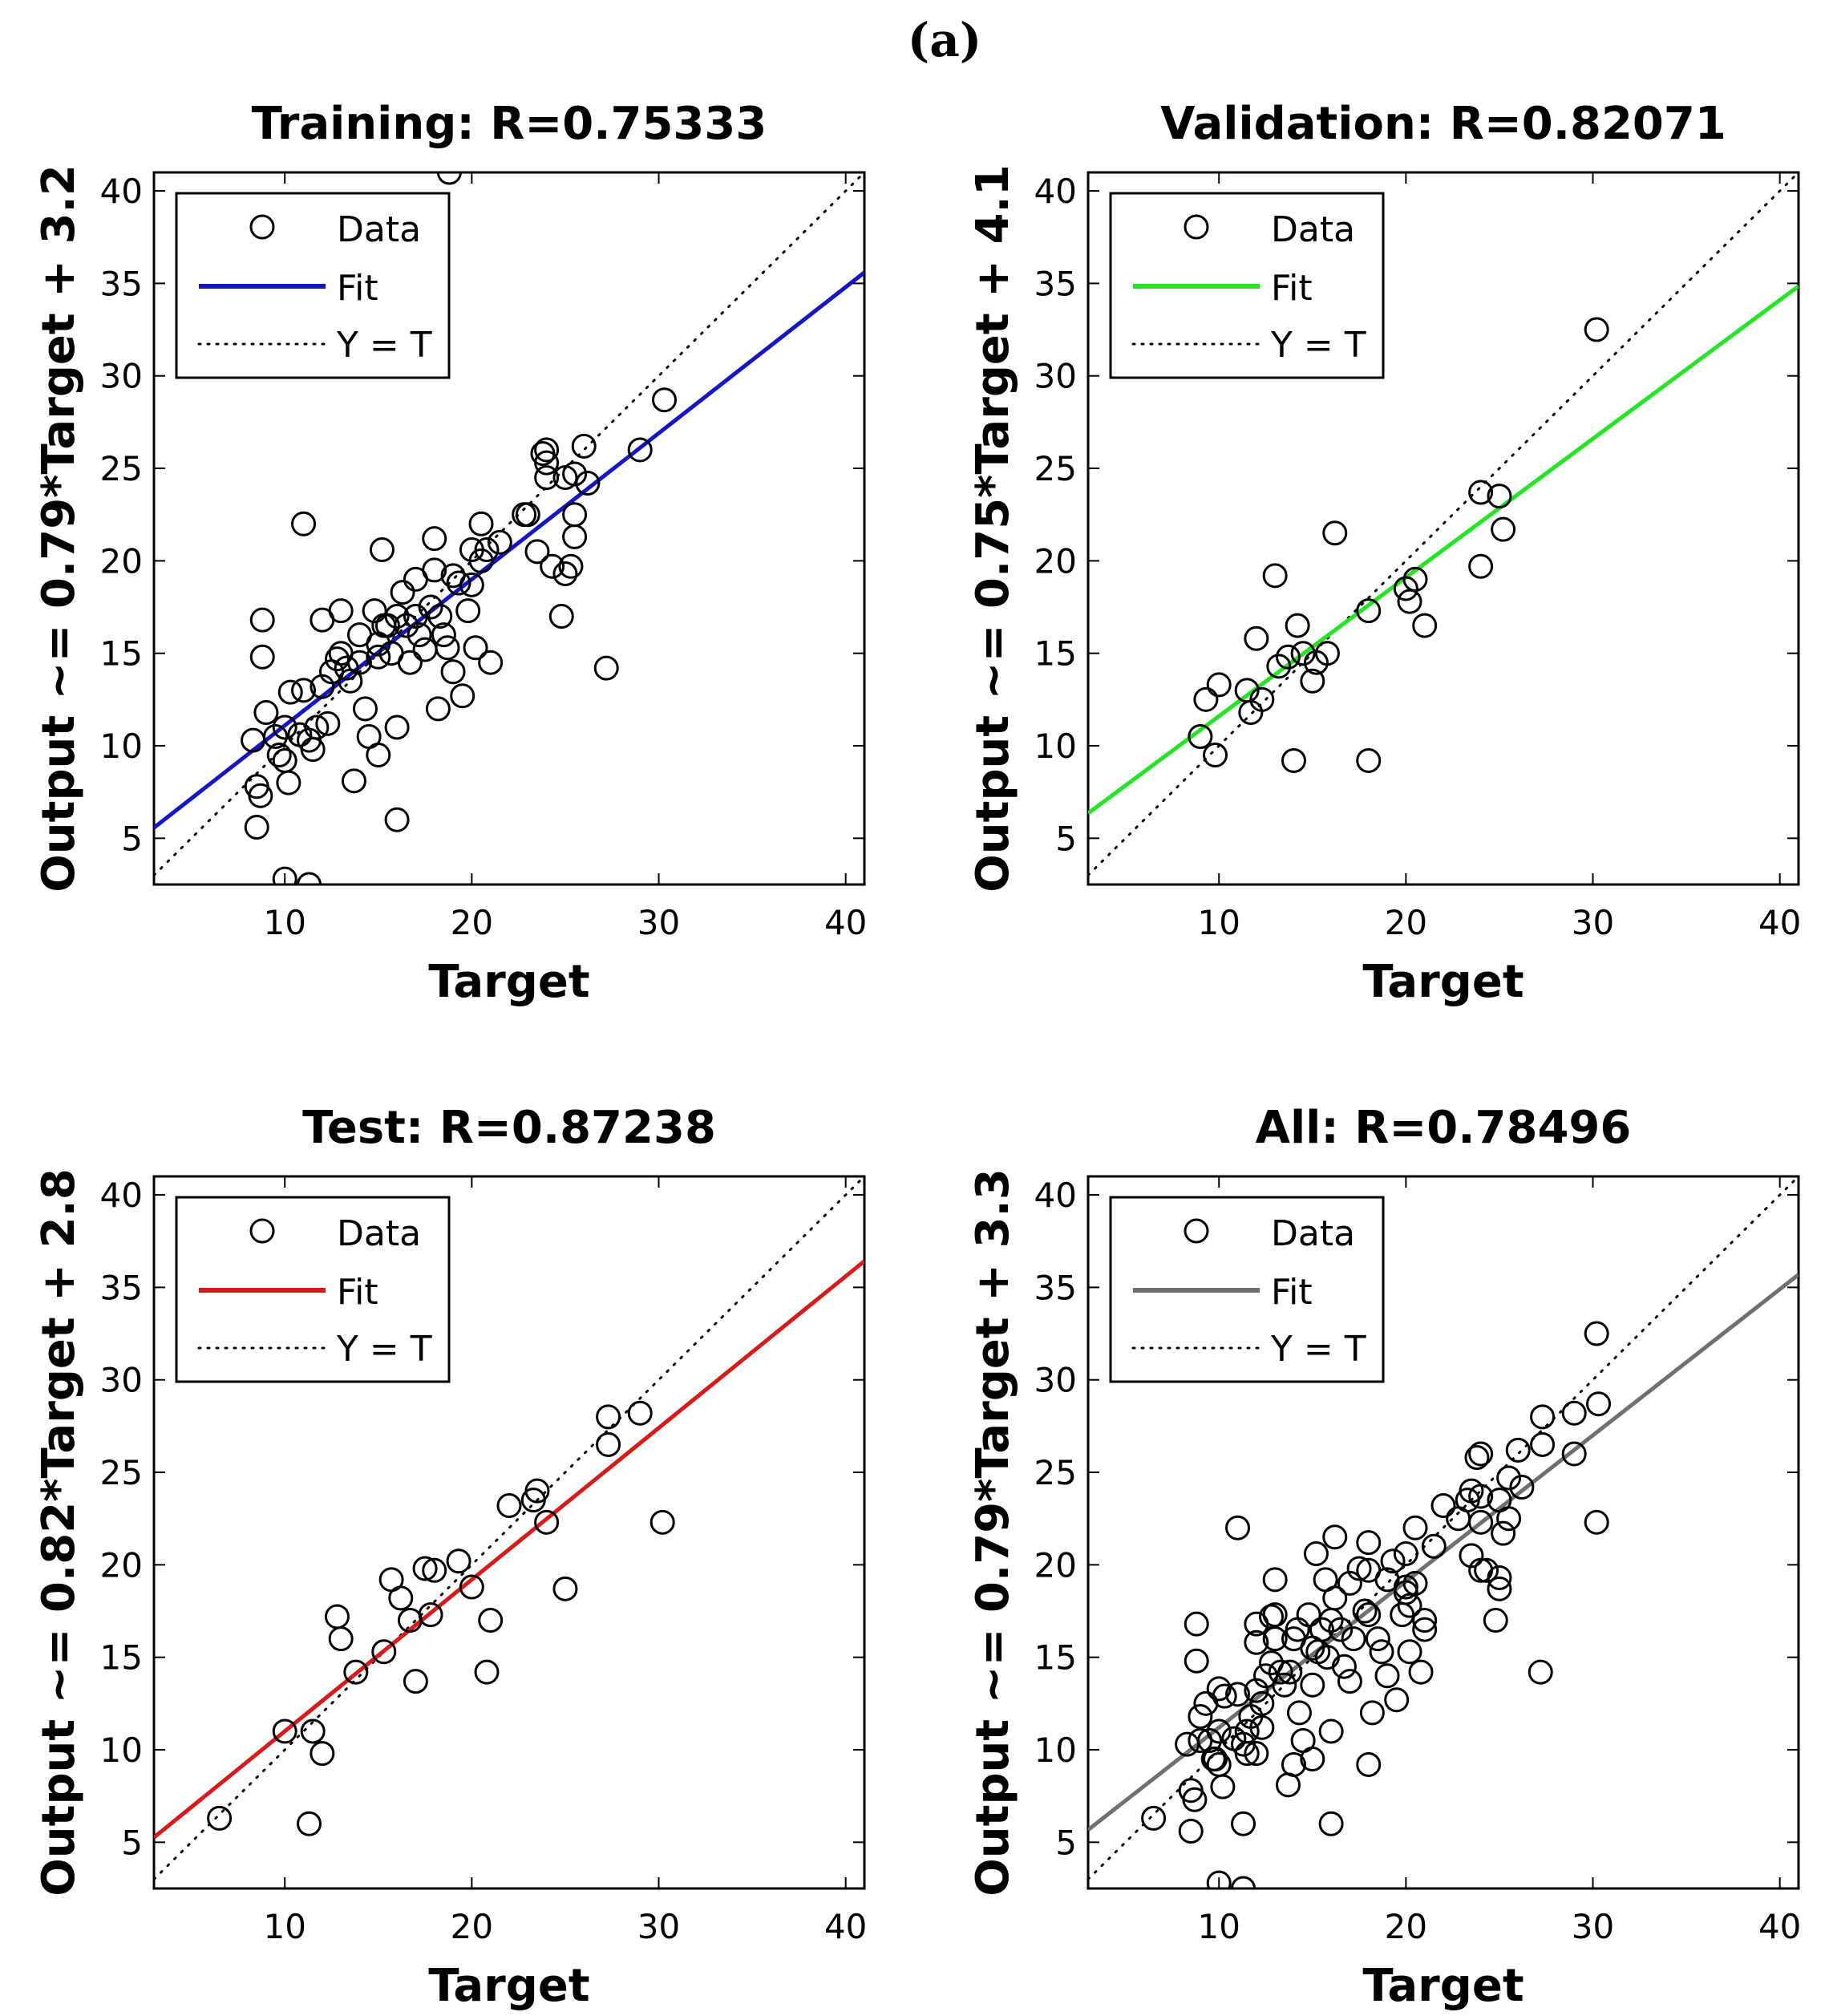 The width and height of the screenshot is (1829, 2016). I want to click on legend-data-marker, so click(262, 227).